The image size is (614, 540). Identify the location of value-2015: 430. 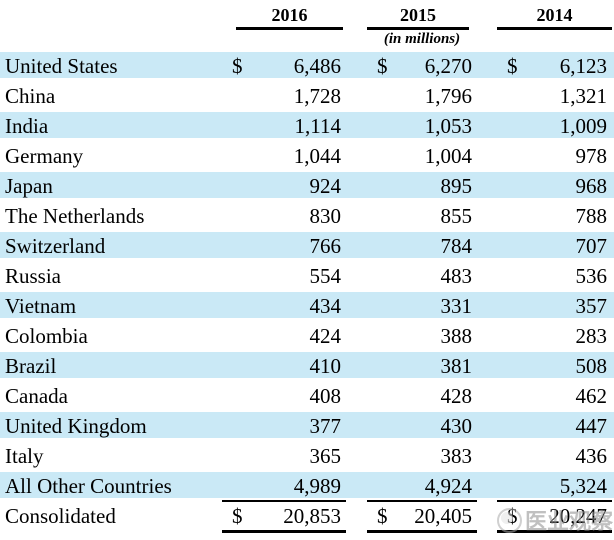
(422, 427).